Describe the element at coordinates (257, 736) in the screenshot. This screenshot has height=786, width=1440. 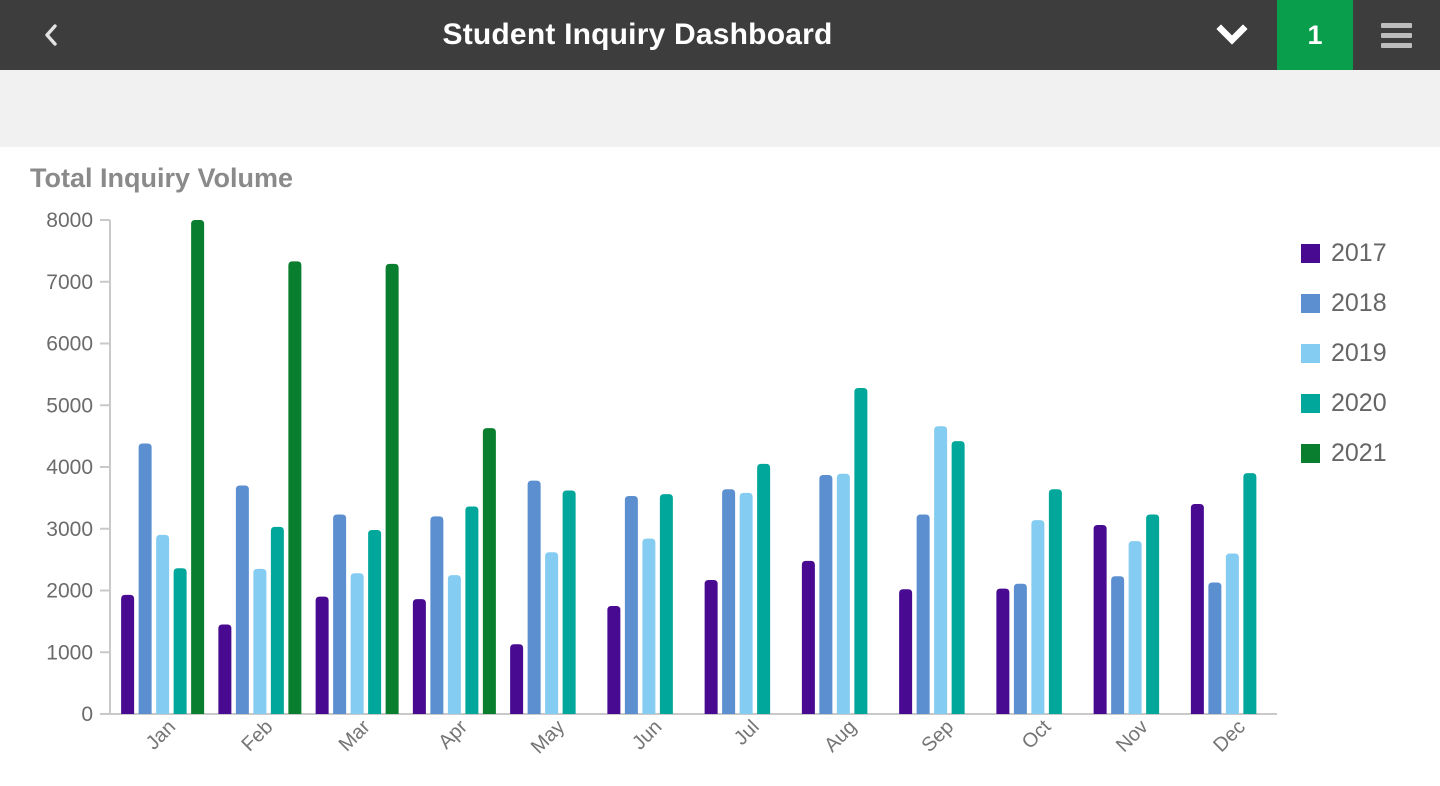
I see `x-axis-label: Feb` at that location.